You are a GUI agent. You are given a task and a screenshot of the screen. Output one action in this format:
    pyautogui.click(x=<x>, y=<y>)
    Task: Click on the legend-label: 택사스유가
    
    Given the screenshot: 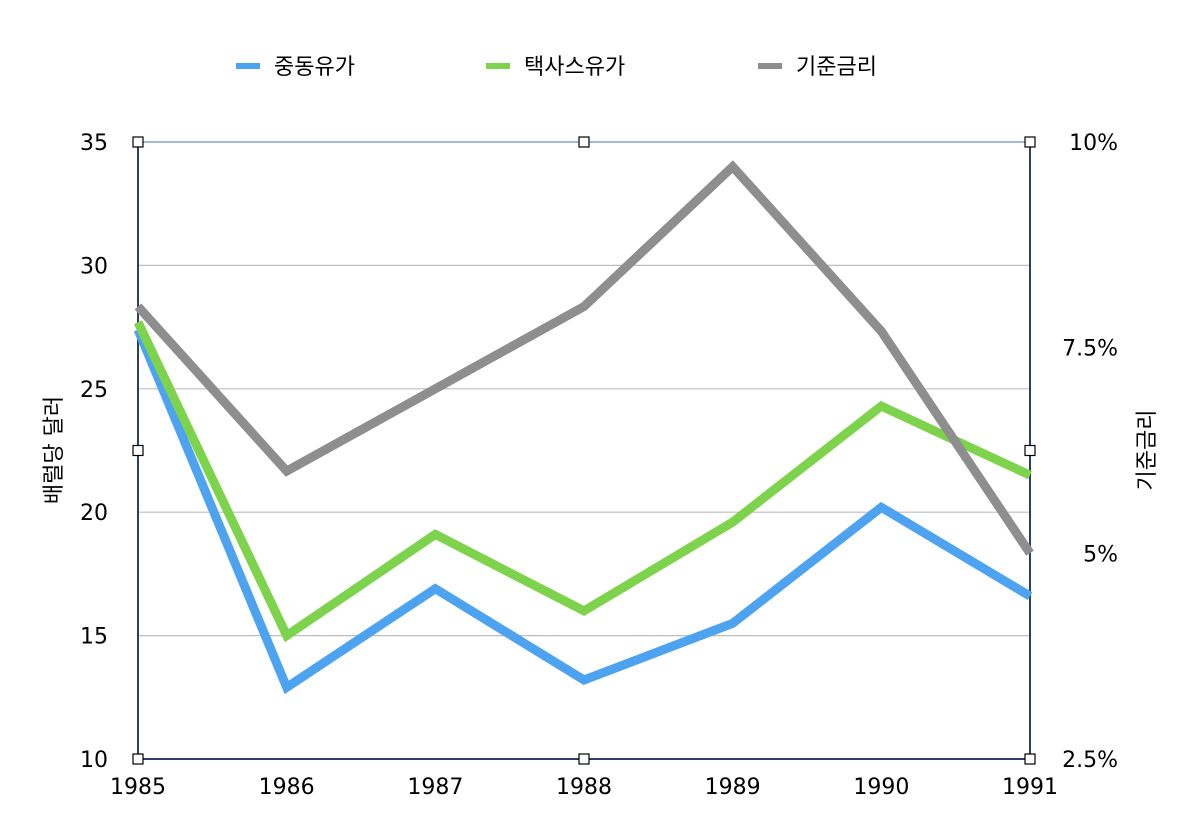 What is the action you would take?
    pyautogui.click(x=574, y=67)
    